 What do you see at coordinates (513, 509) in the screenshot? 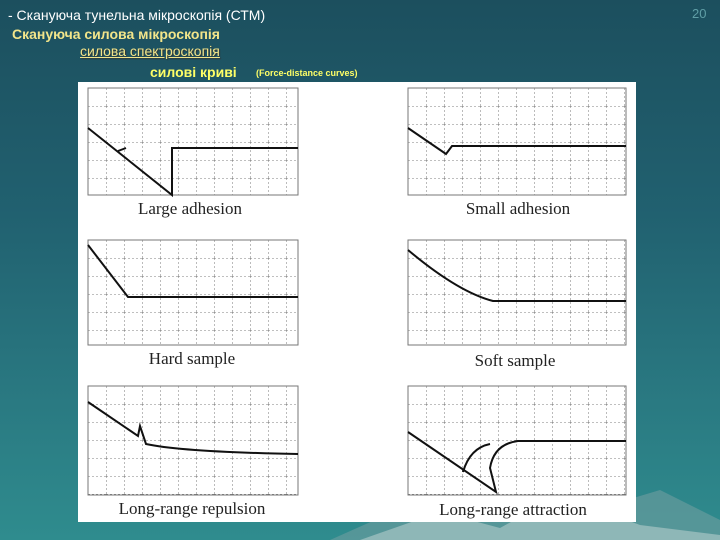
I see `caption: Long-range attraction` at bounding box center [513, 509].